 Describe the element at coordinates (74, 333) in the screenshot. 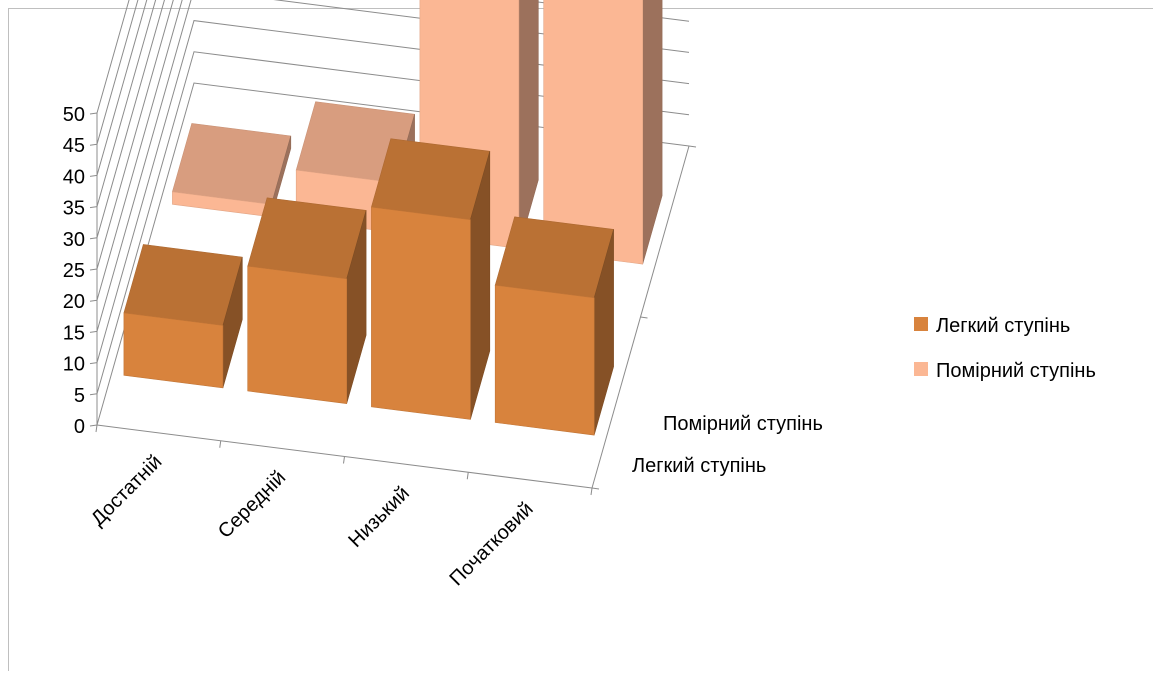

I see `y-tick-label: 15` at that location.